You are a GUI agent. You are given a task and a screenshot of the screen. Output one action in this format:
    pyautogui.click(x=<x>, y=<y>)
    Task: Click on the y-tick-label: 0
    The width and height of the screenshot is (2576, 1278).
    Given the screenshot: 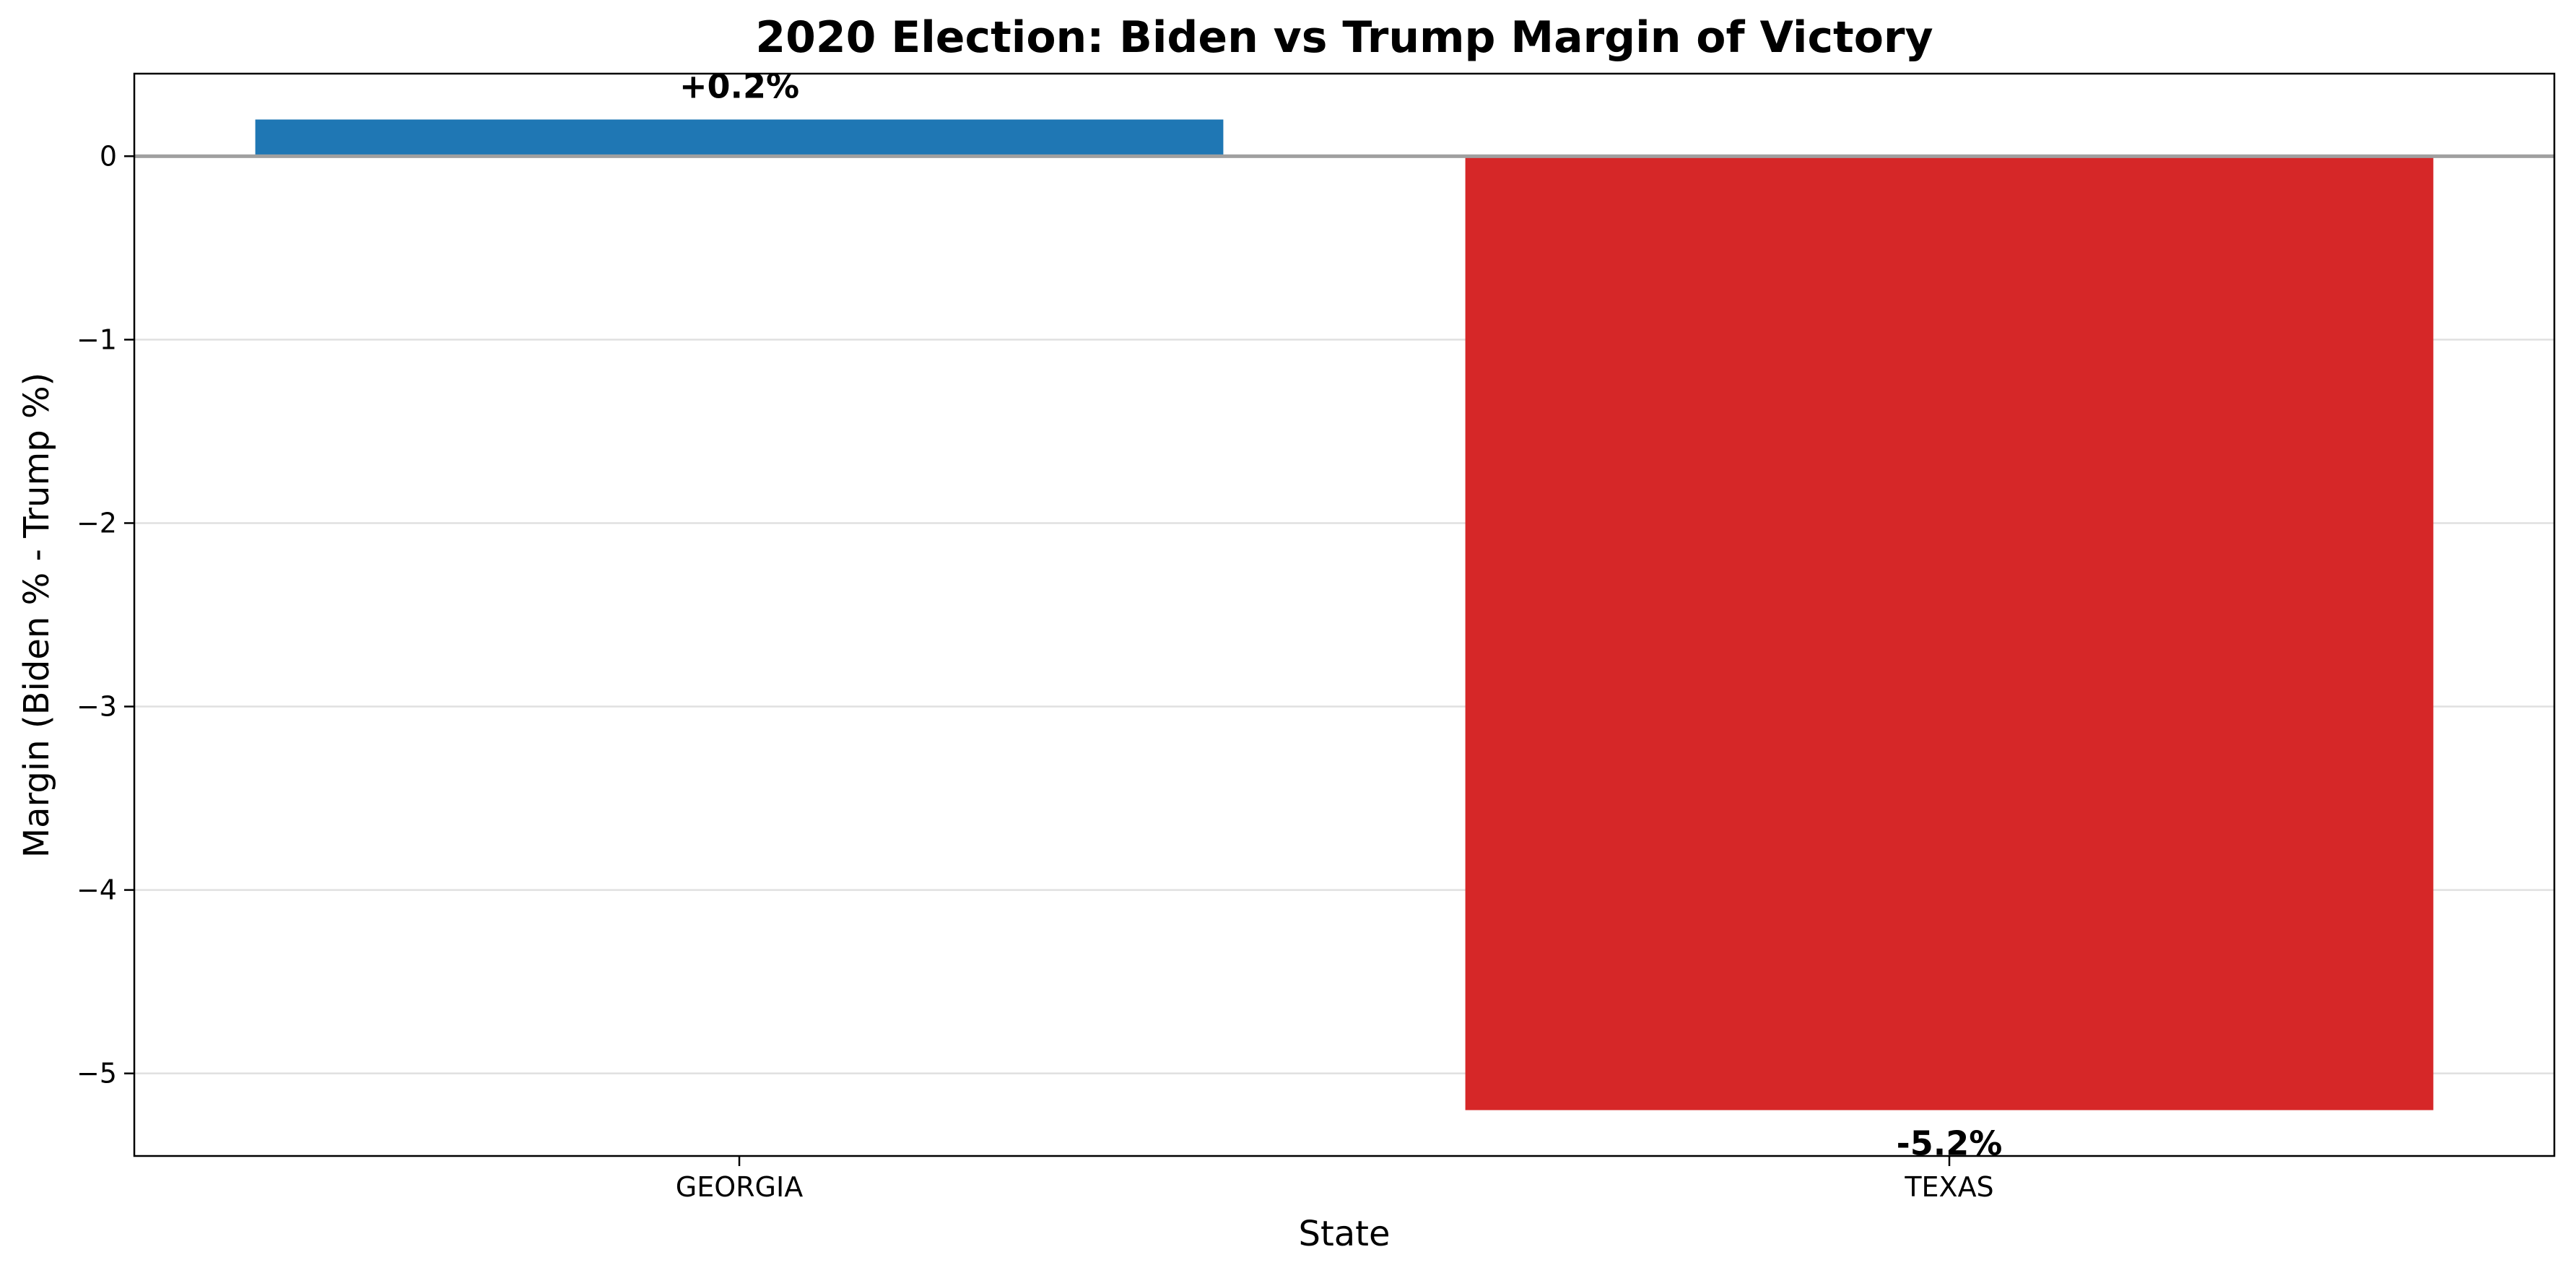 What is the action you would take?
    pyautogui.click(x=108, y=156)
    